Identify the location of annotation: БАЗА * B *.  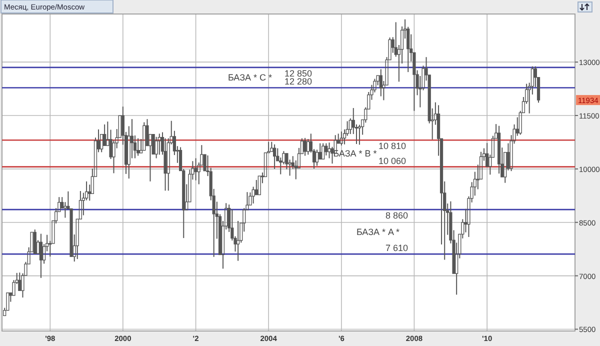
(355, 153).